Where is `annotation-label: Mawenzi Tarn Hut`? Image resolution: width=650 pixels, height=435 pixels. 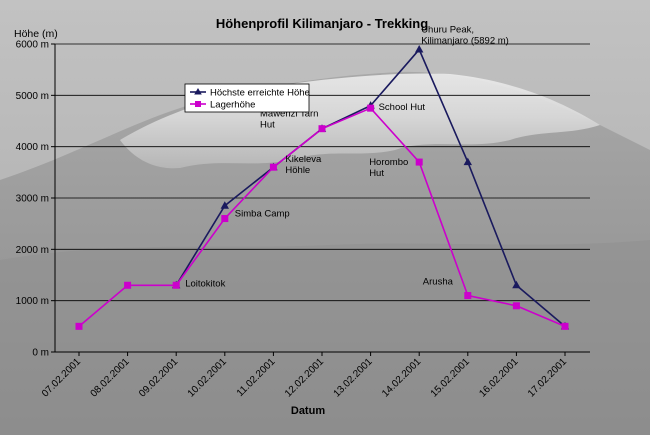
annotation-label: Mawenzi Tarn Hut is located at coordinates (289, 120).